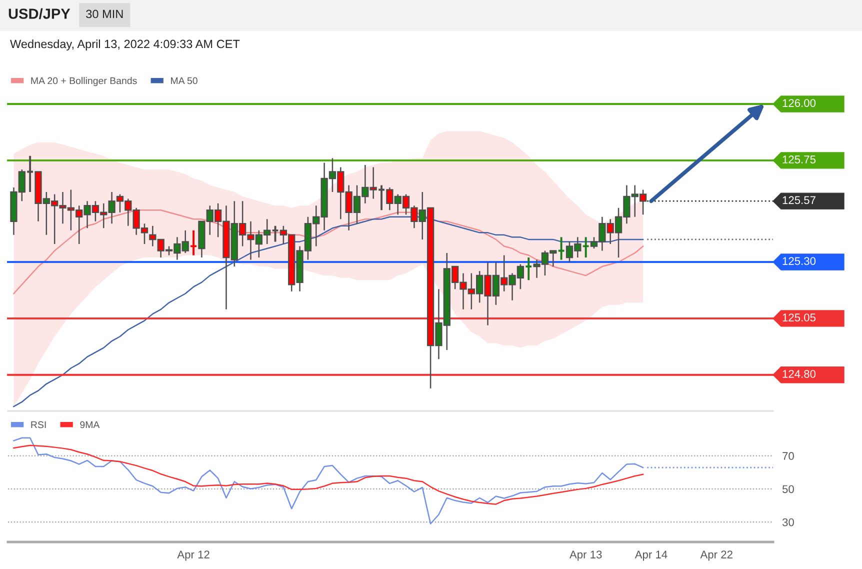 The width and height of the screenshot is (862, 569). What do you see at coordinates (799, 160) in the screenshot?
I see `ref-line-label: 125.75` at bounding box center [799, 160].